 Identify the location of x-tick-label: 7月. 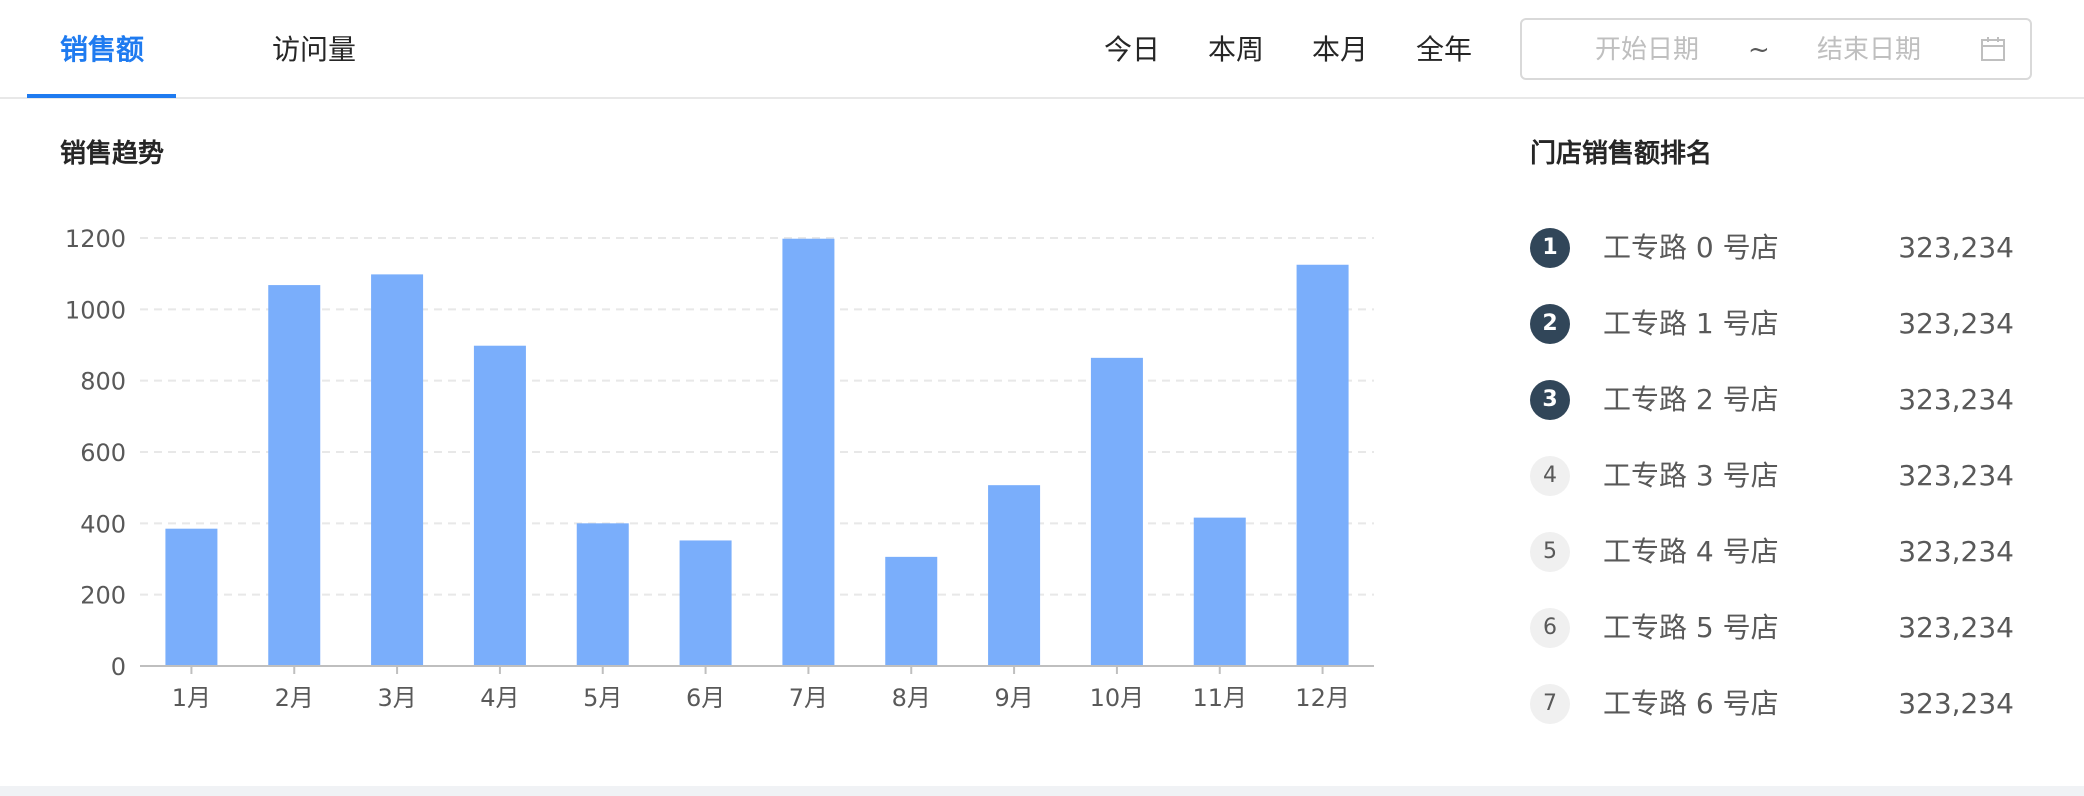
(808, 698).